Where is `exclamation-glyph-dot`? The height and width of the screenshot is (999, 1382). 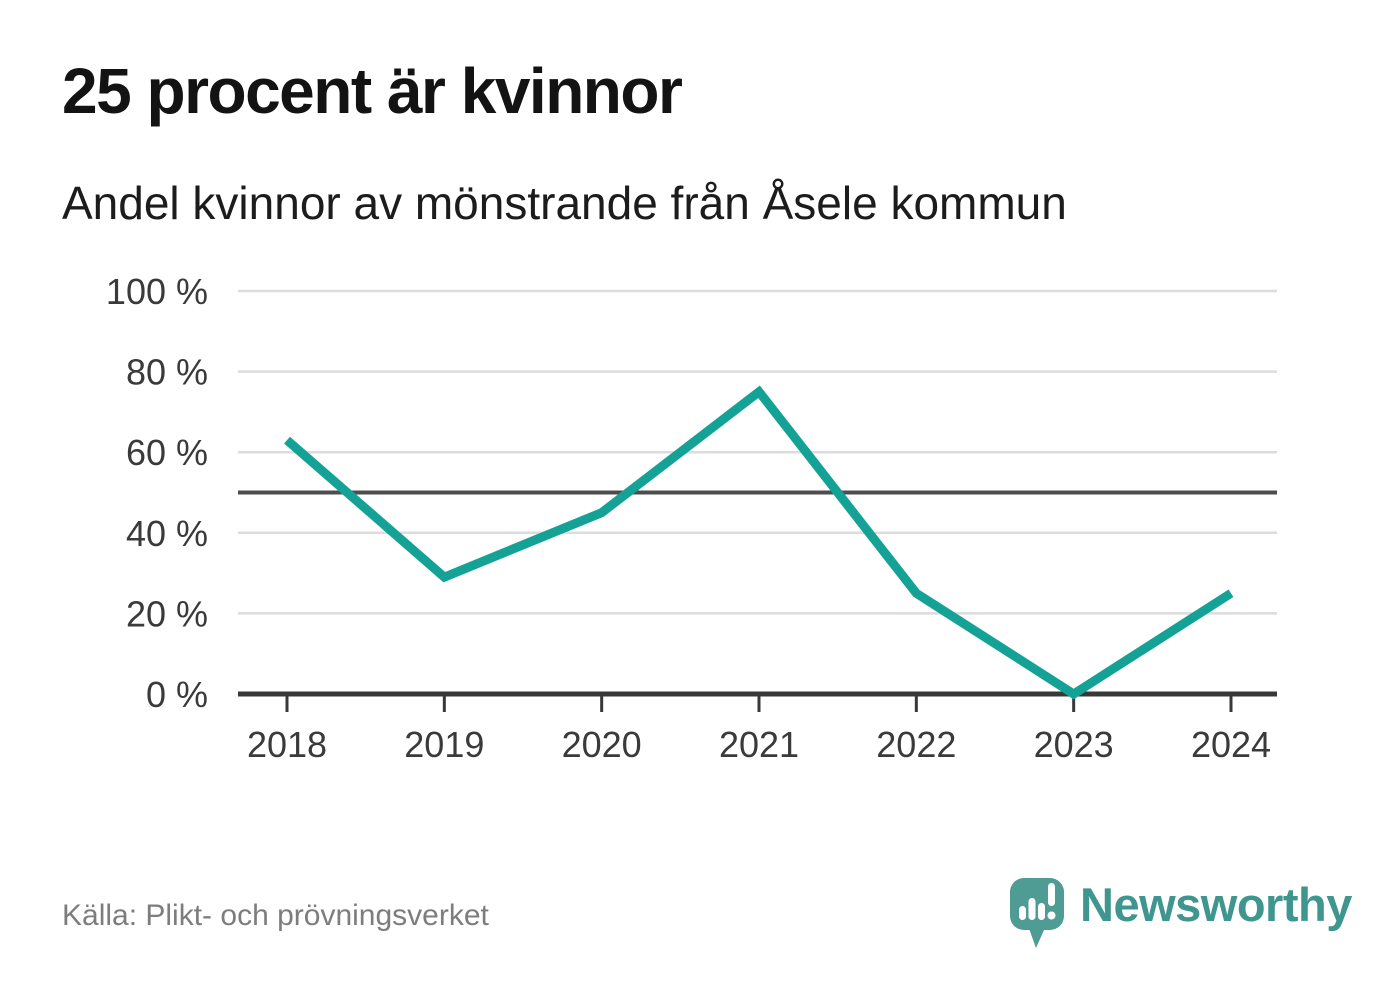 exclamation-glyph-dot is located at coordinates (1051, 915).